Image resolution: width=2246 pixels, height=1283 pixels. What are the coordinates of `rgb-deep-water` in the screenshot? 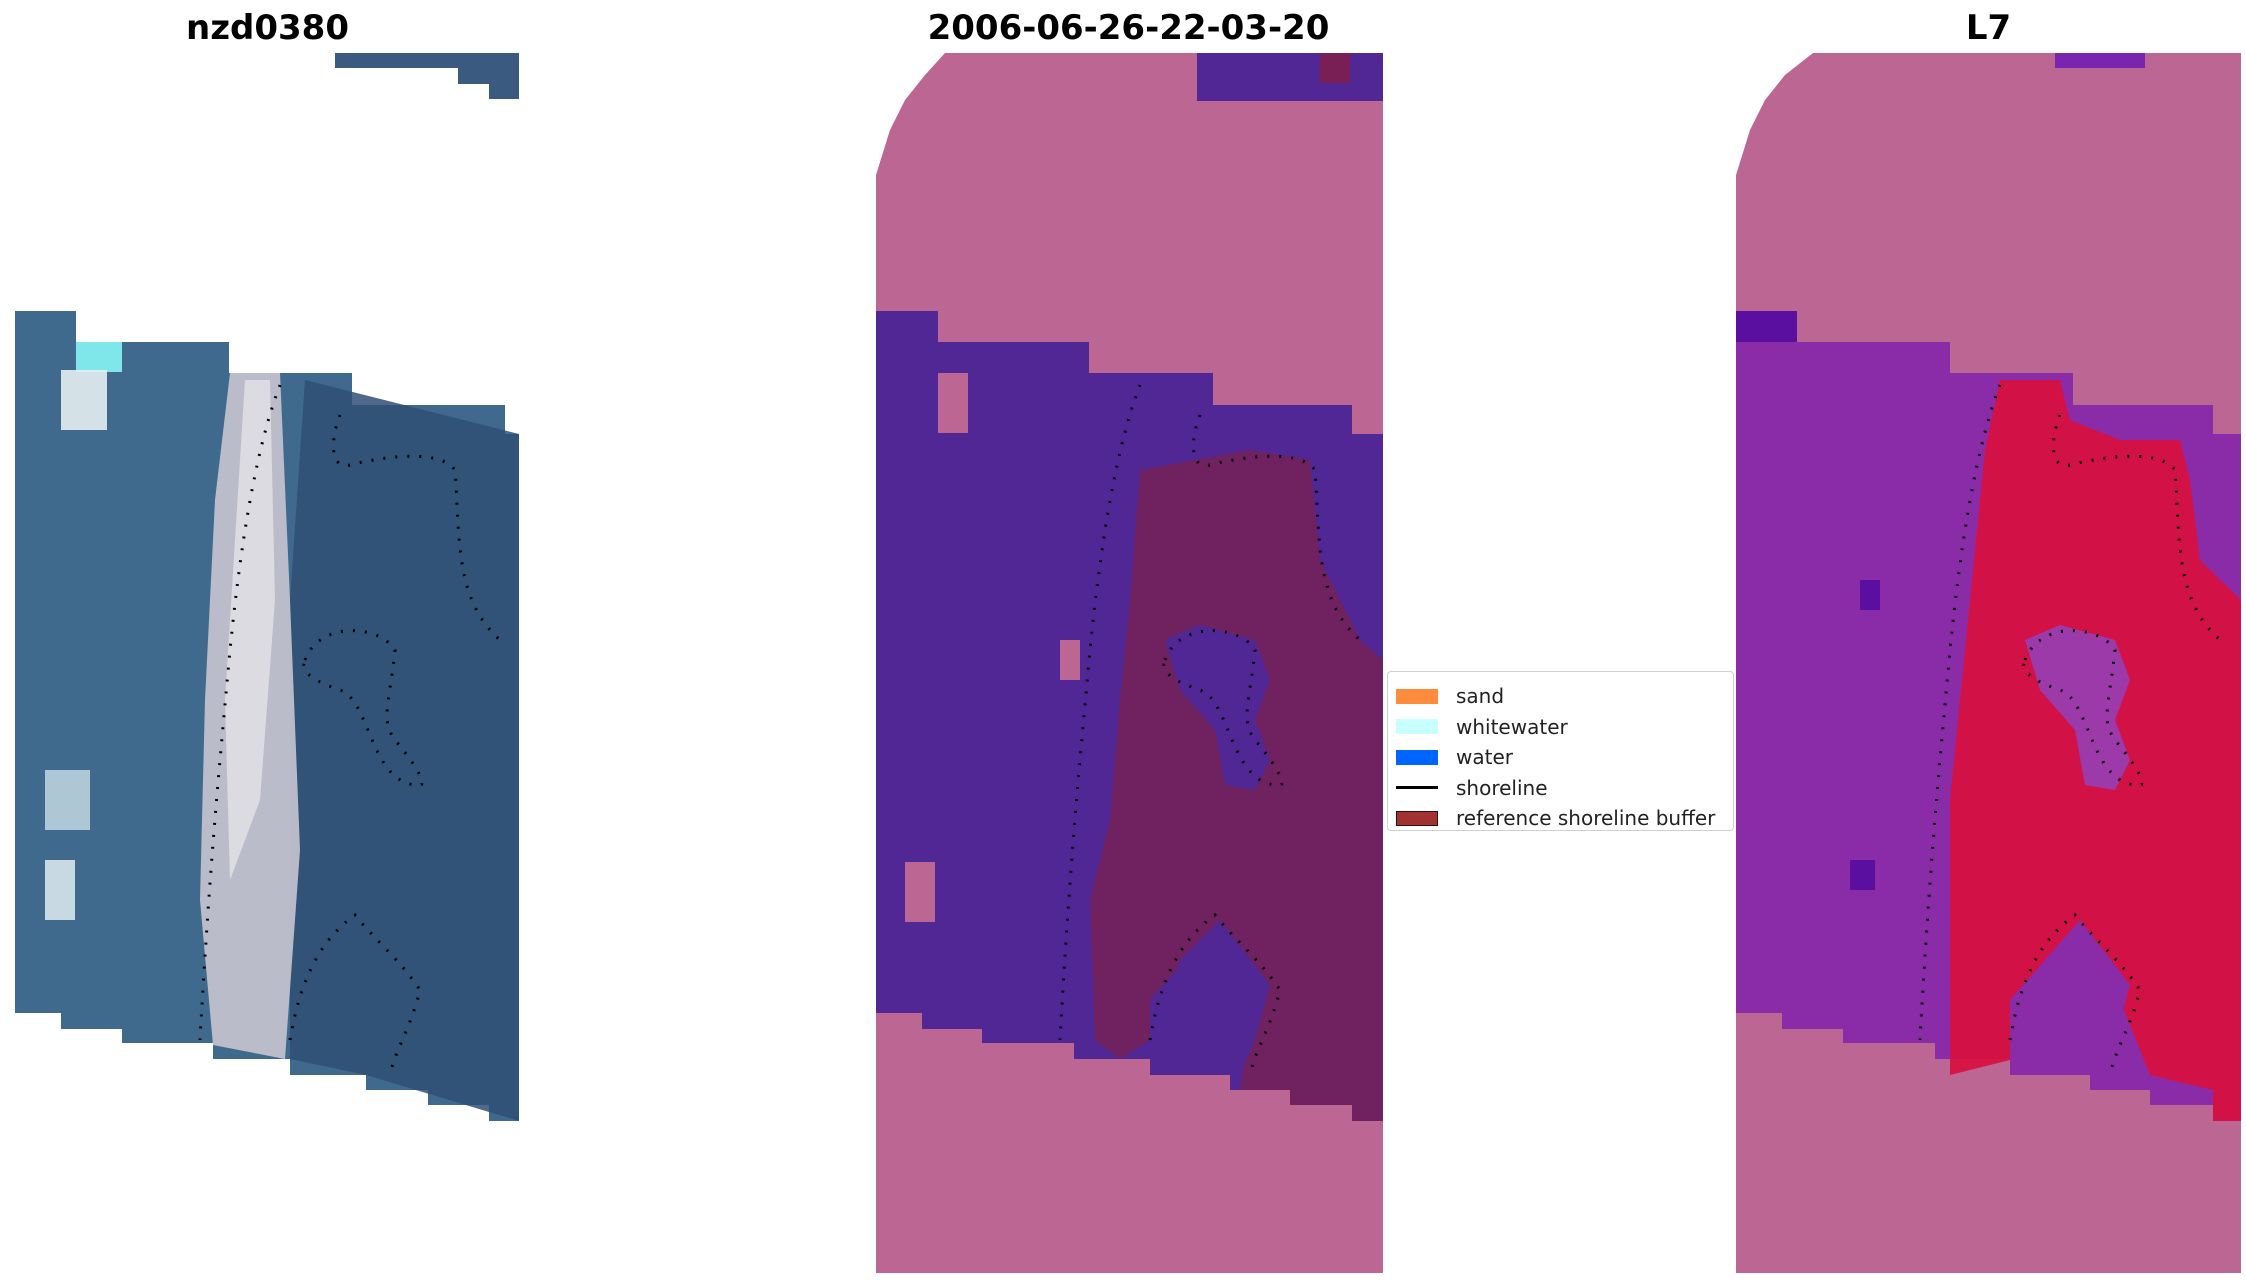 It's located at (404, 750).